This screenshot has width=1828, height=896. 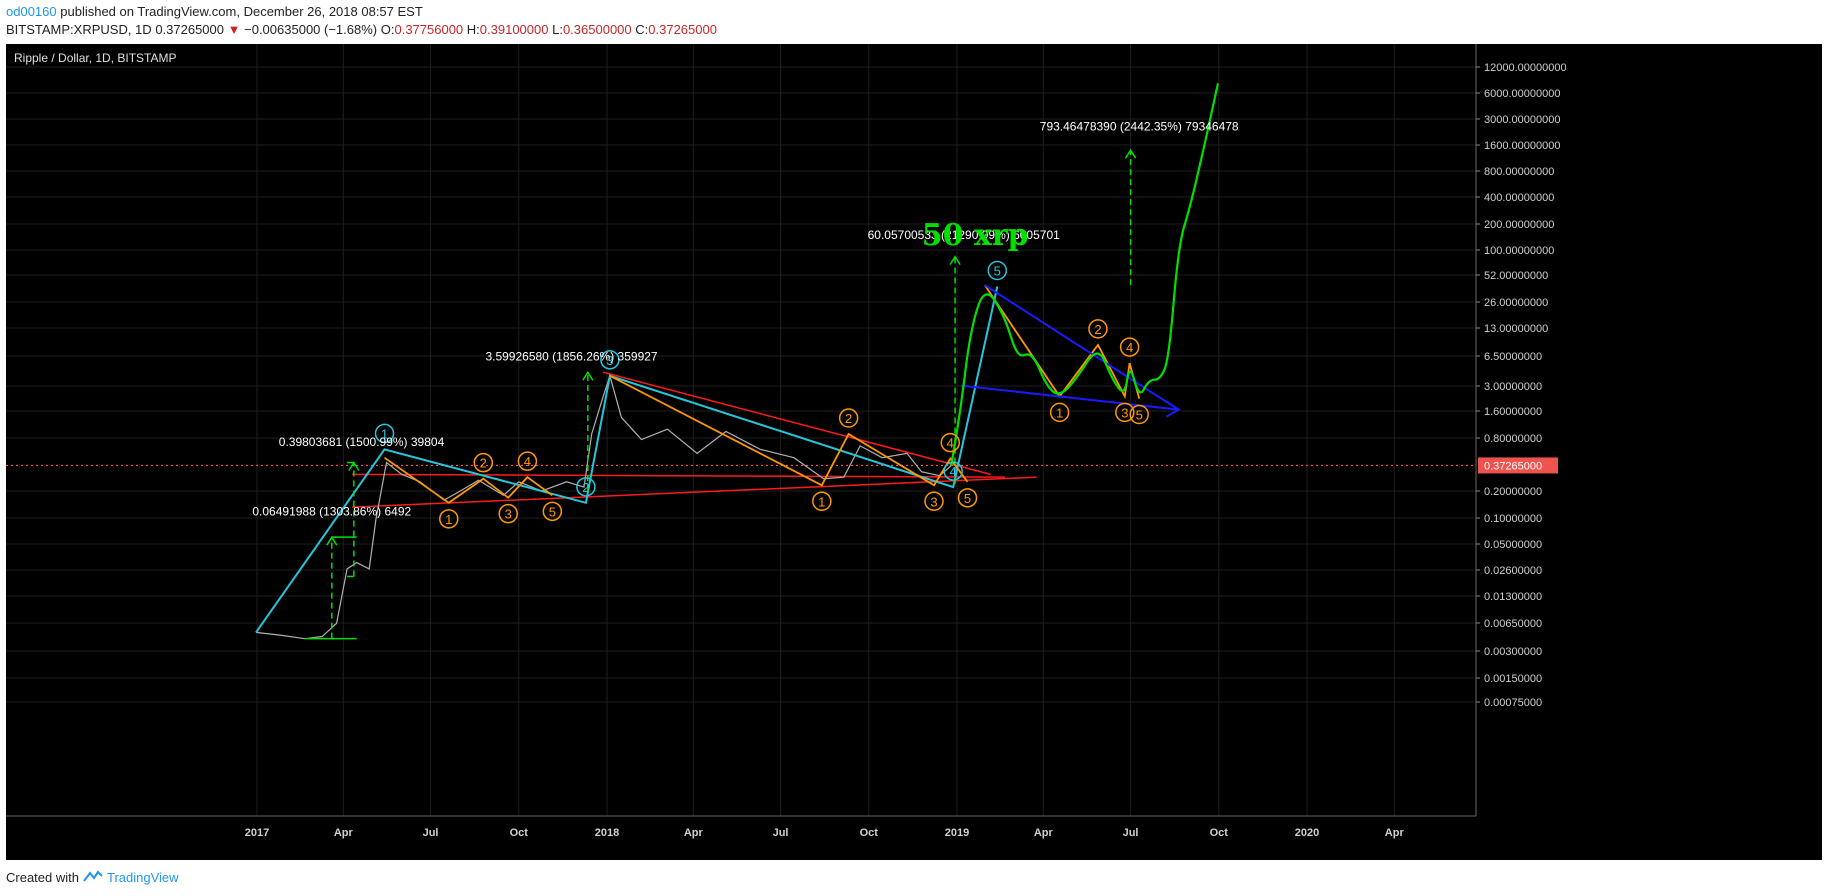 What do you see at coordinates (42, 877) in the screenshot?
I see `created-with-text: Created with` at bounding box center [42, 877].